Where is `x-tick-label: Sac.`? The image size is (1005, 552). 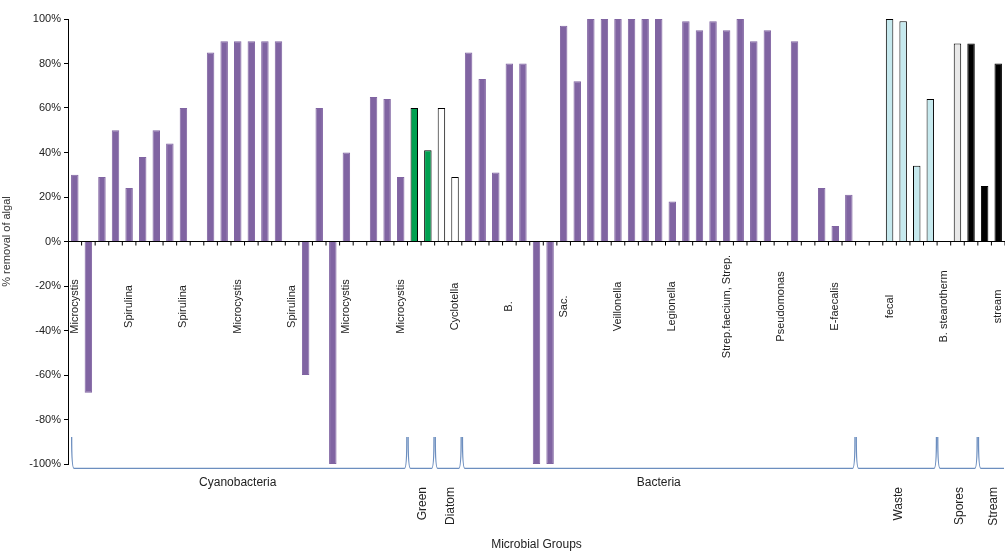
x-tick-label: Sac. is located at coordinates (562, 306).